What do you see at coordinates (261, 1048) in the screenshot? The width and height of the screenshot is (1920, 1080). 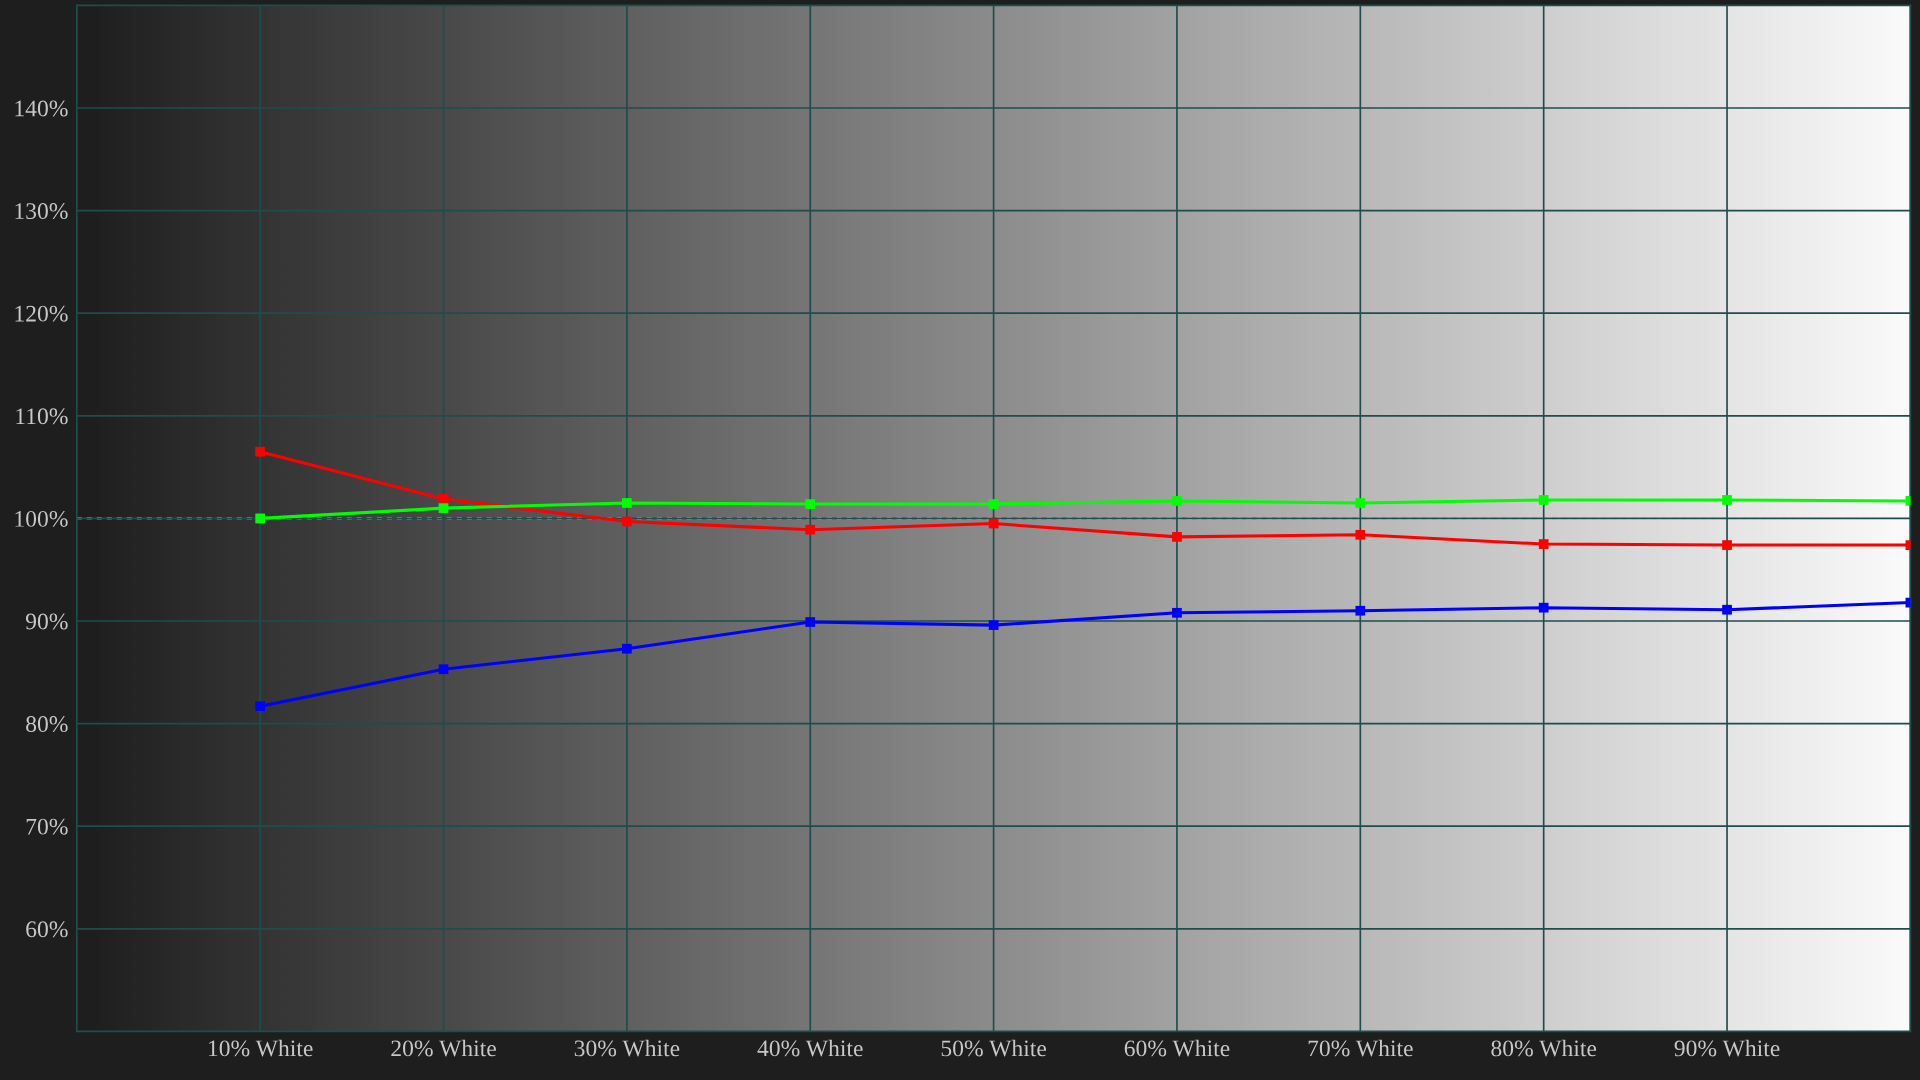 I see `x-tick-label: 10% White` at bounding box center [261, 1048].